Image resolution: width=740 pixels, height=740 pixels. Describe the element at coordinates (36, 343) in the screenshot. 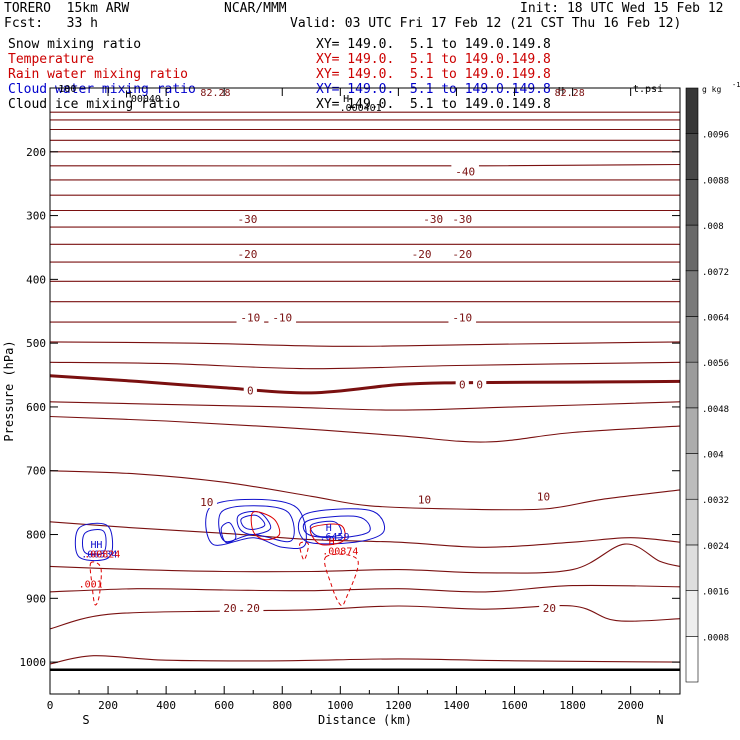

I see `y-tick-label: 500` at that location.